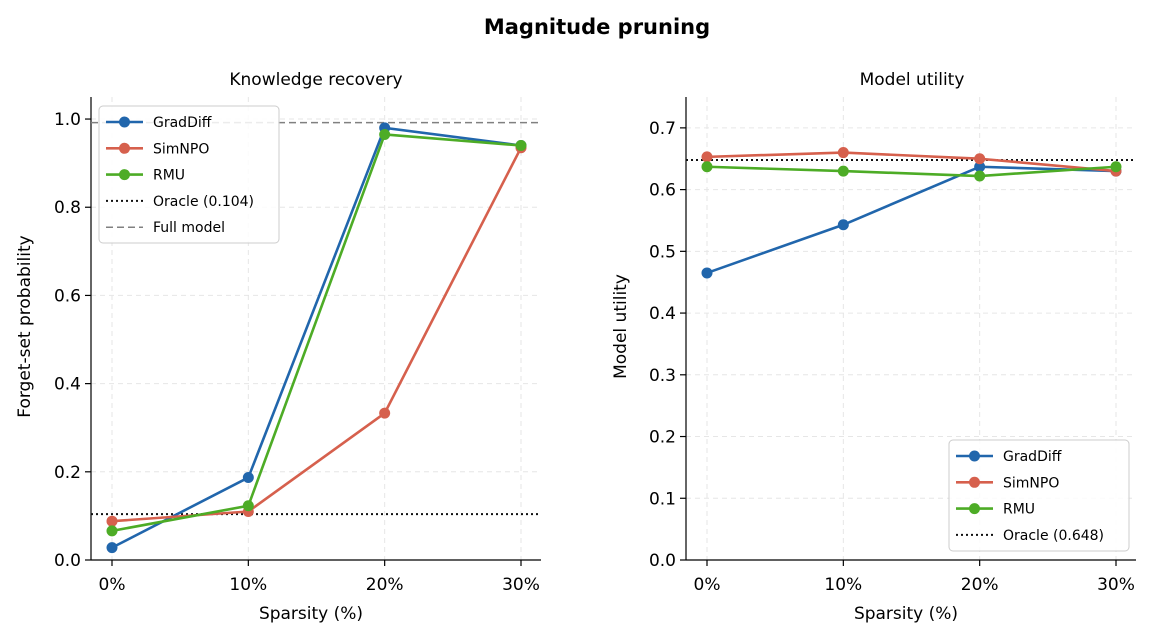 The height and width of the screenshot is (638, 1155). I want to click on legend: GradDiff SimNPO RMU Oracle (0.648), so click(1039, 495).